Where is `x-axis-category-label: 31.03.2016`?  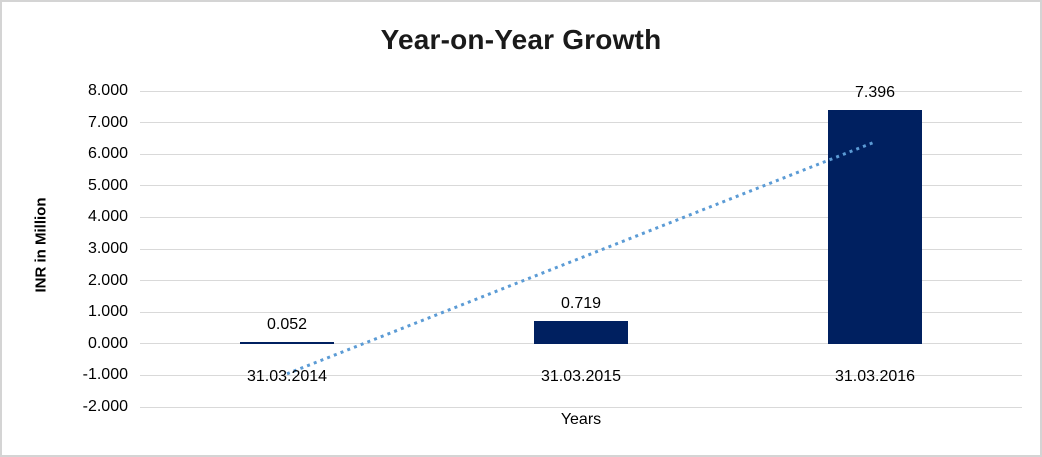 x-axis-category-label: 31.03.2016 is located at coordinates (875, 376).